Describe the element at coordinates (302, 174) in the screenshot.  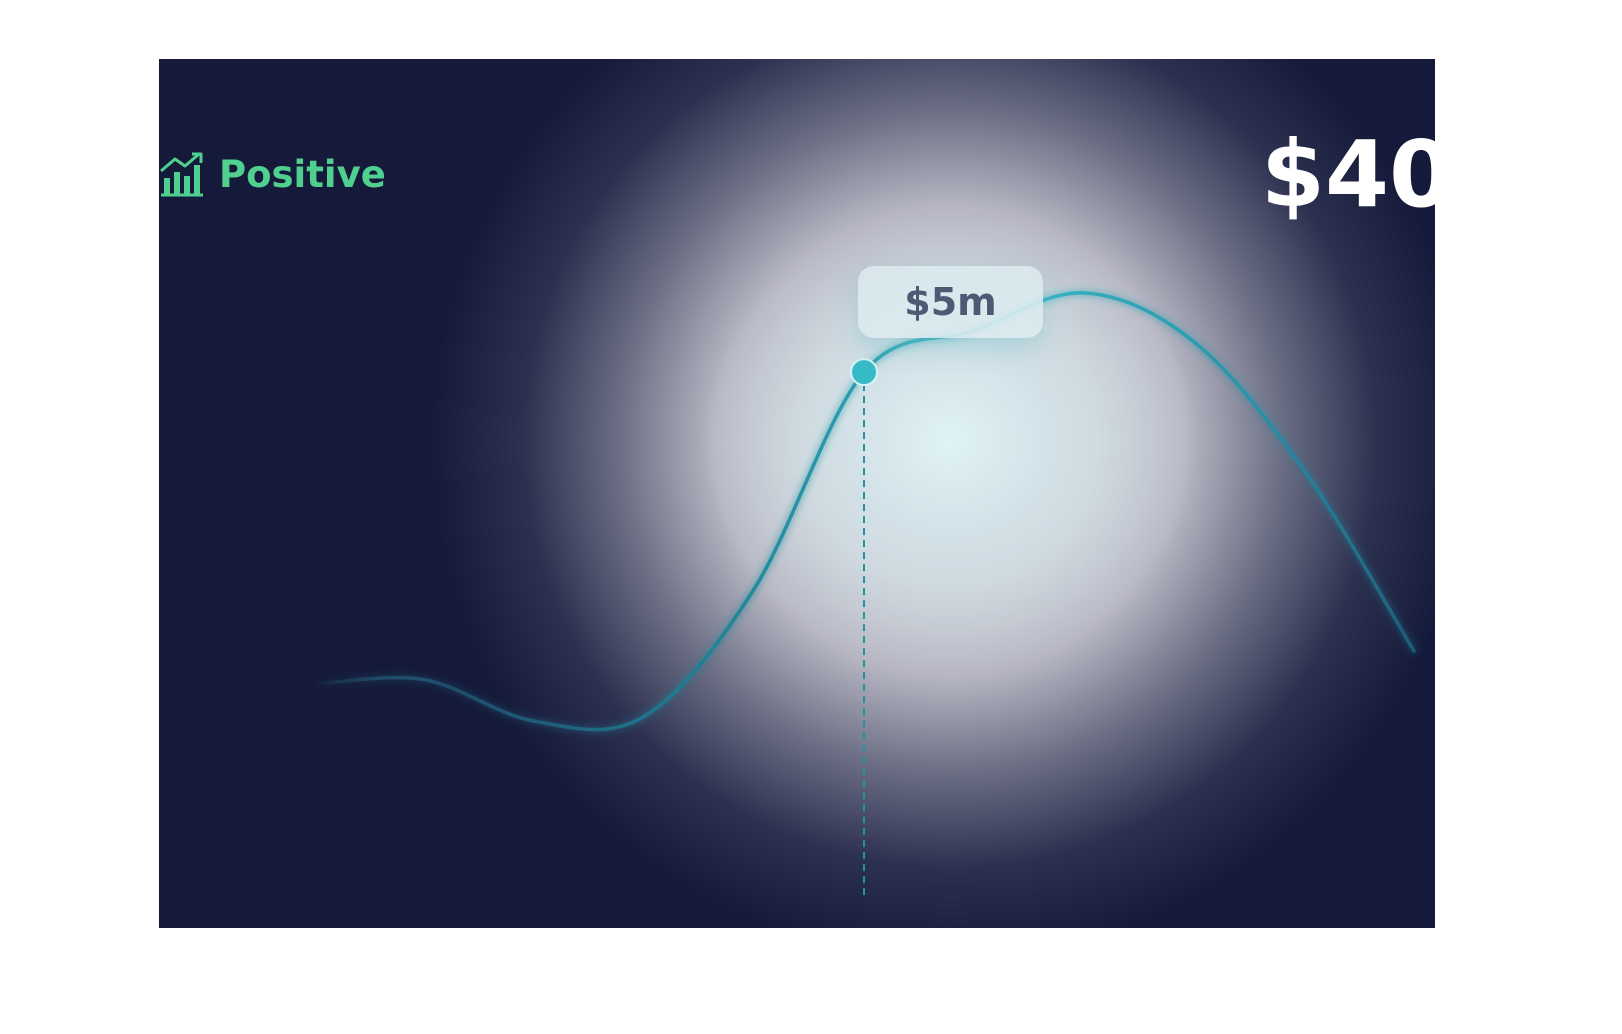
I see `status-label: Positive` at that location.